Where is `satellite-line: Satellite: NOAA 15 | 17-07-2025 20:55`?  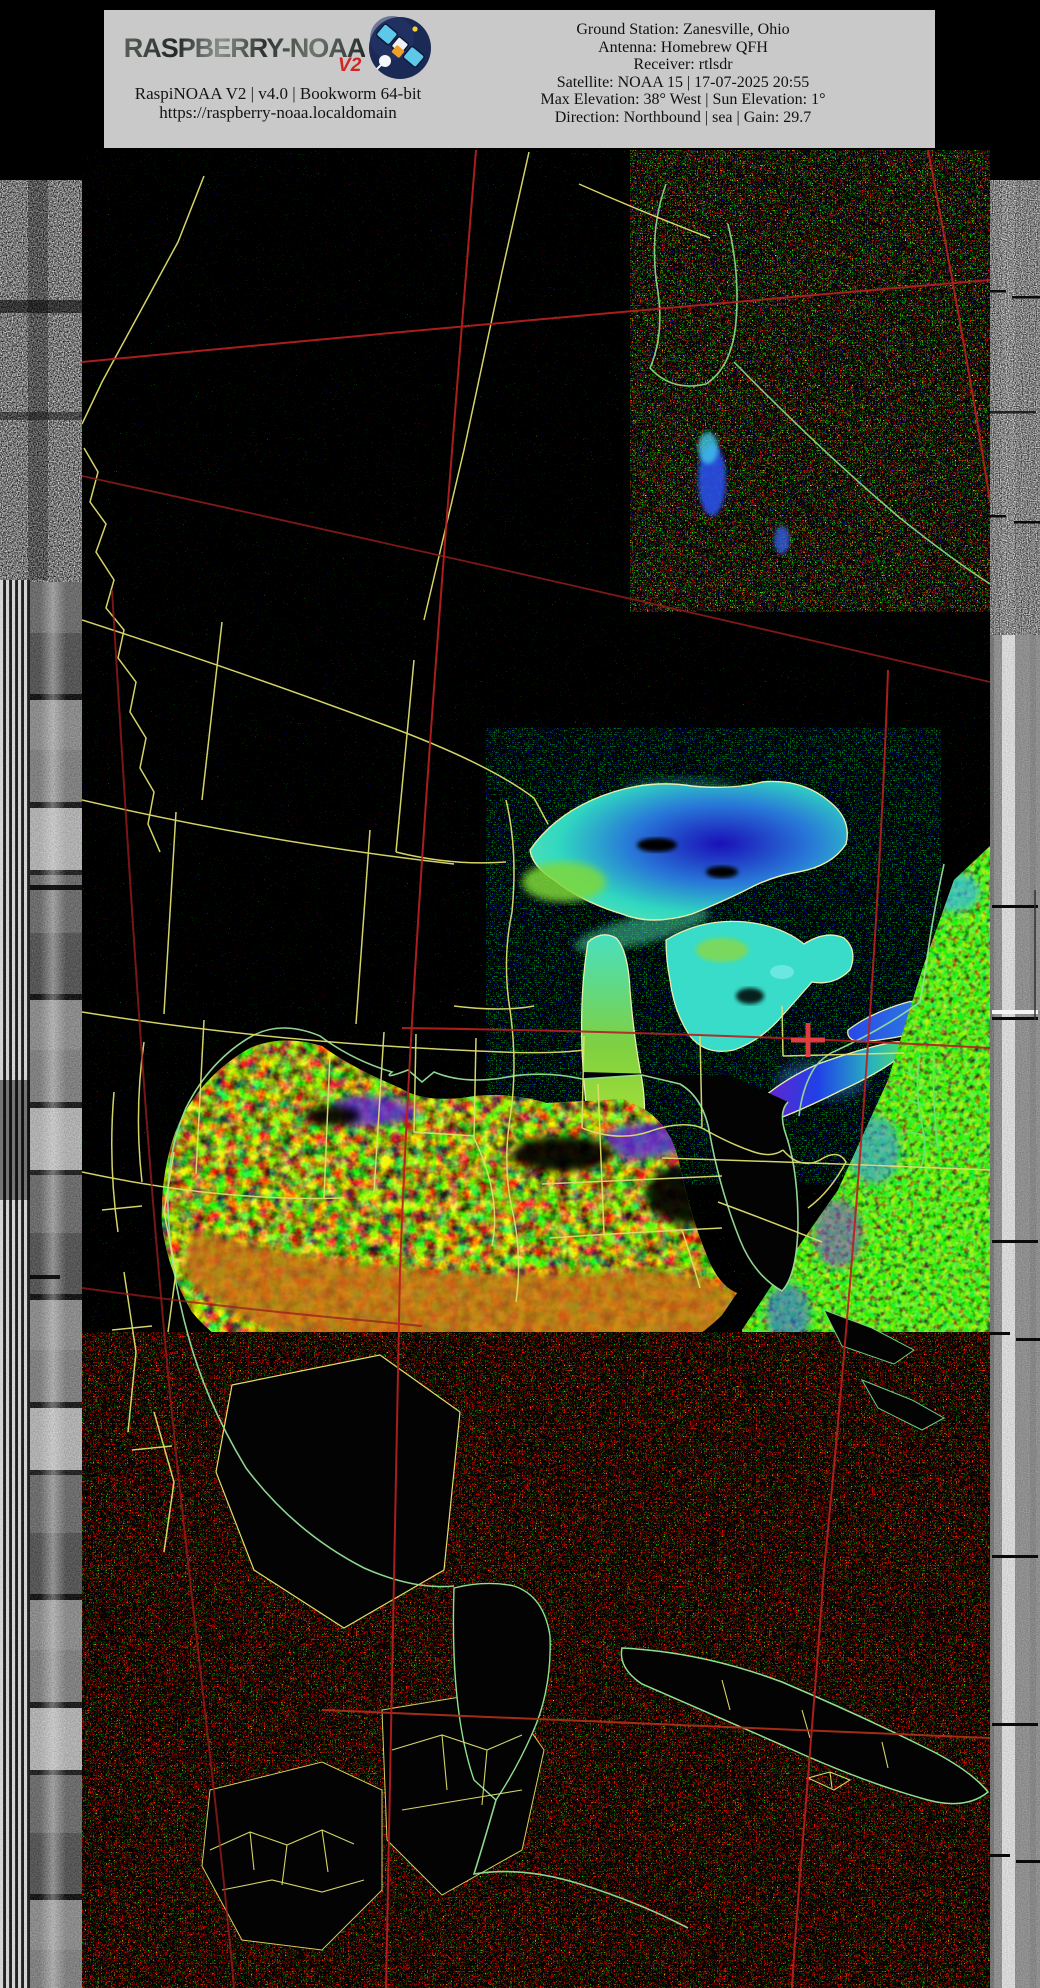
satellite-line: Satellite: NOAA 15 | 17-07-2025 20:55 is located at coordinates (683, 82).